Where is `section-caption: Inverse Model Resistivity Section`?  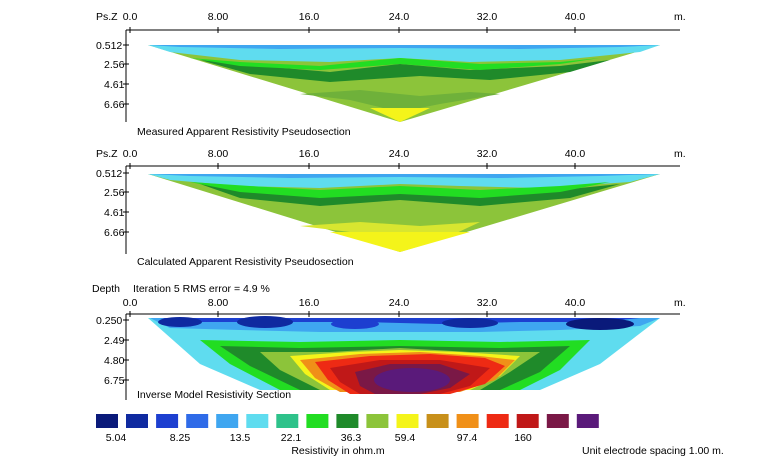 section-caption: Inverse Model Resistivity Section is located at coordinates (214, 395).